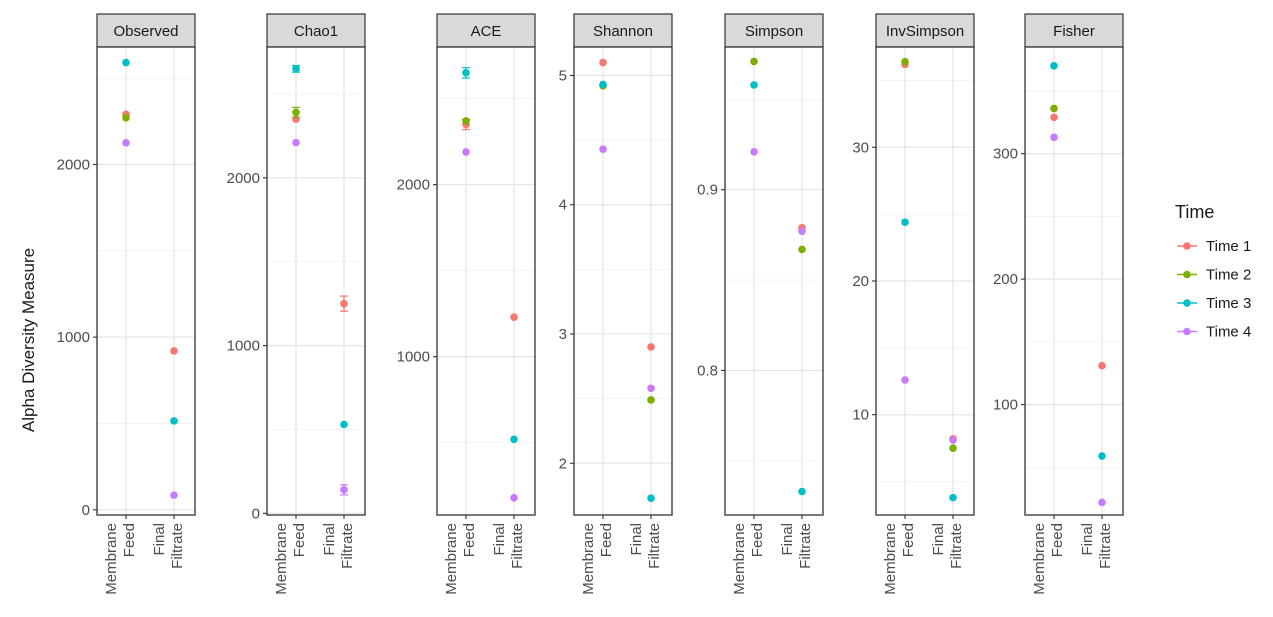  I want to click on y-tick-label: 0, so click(256, 513).